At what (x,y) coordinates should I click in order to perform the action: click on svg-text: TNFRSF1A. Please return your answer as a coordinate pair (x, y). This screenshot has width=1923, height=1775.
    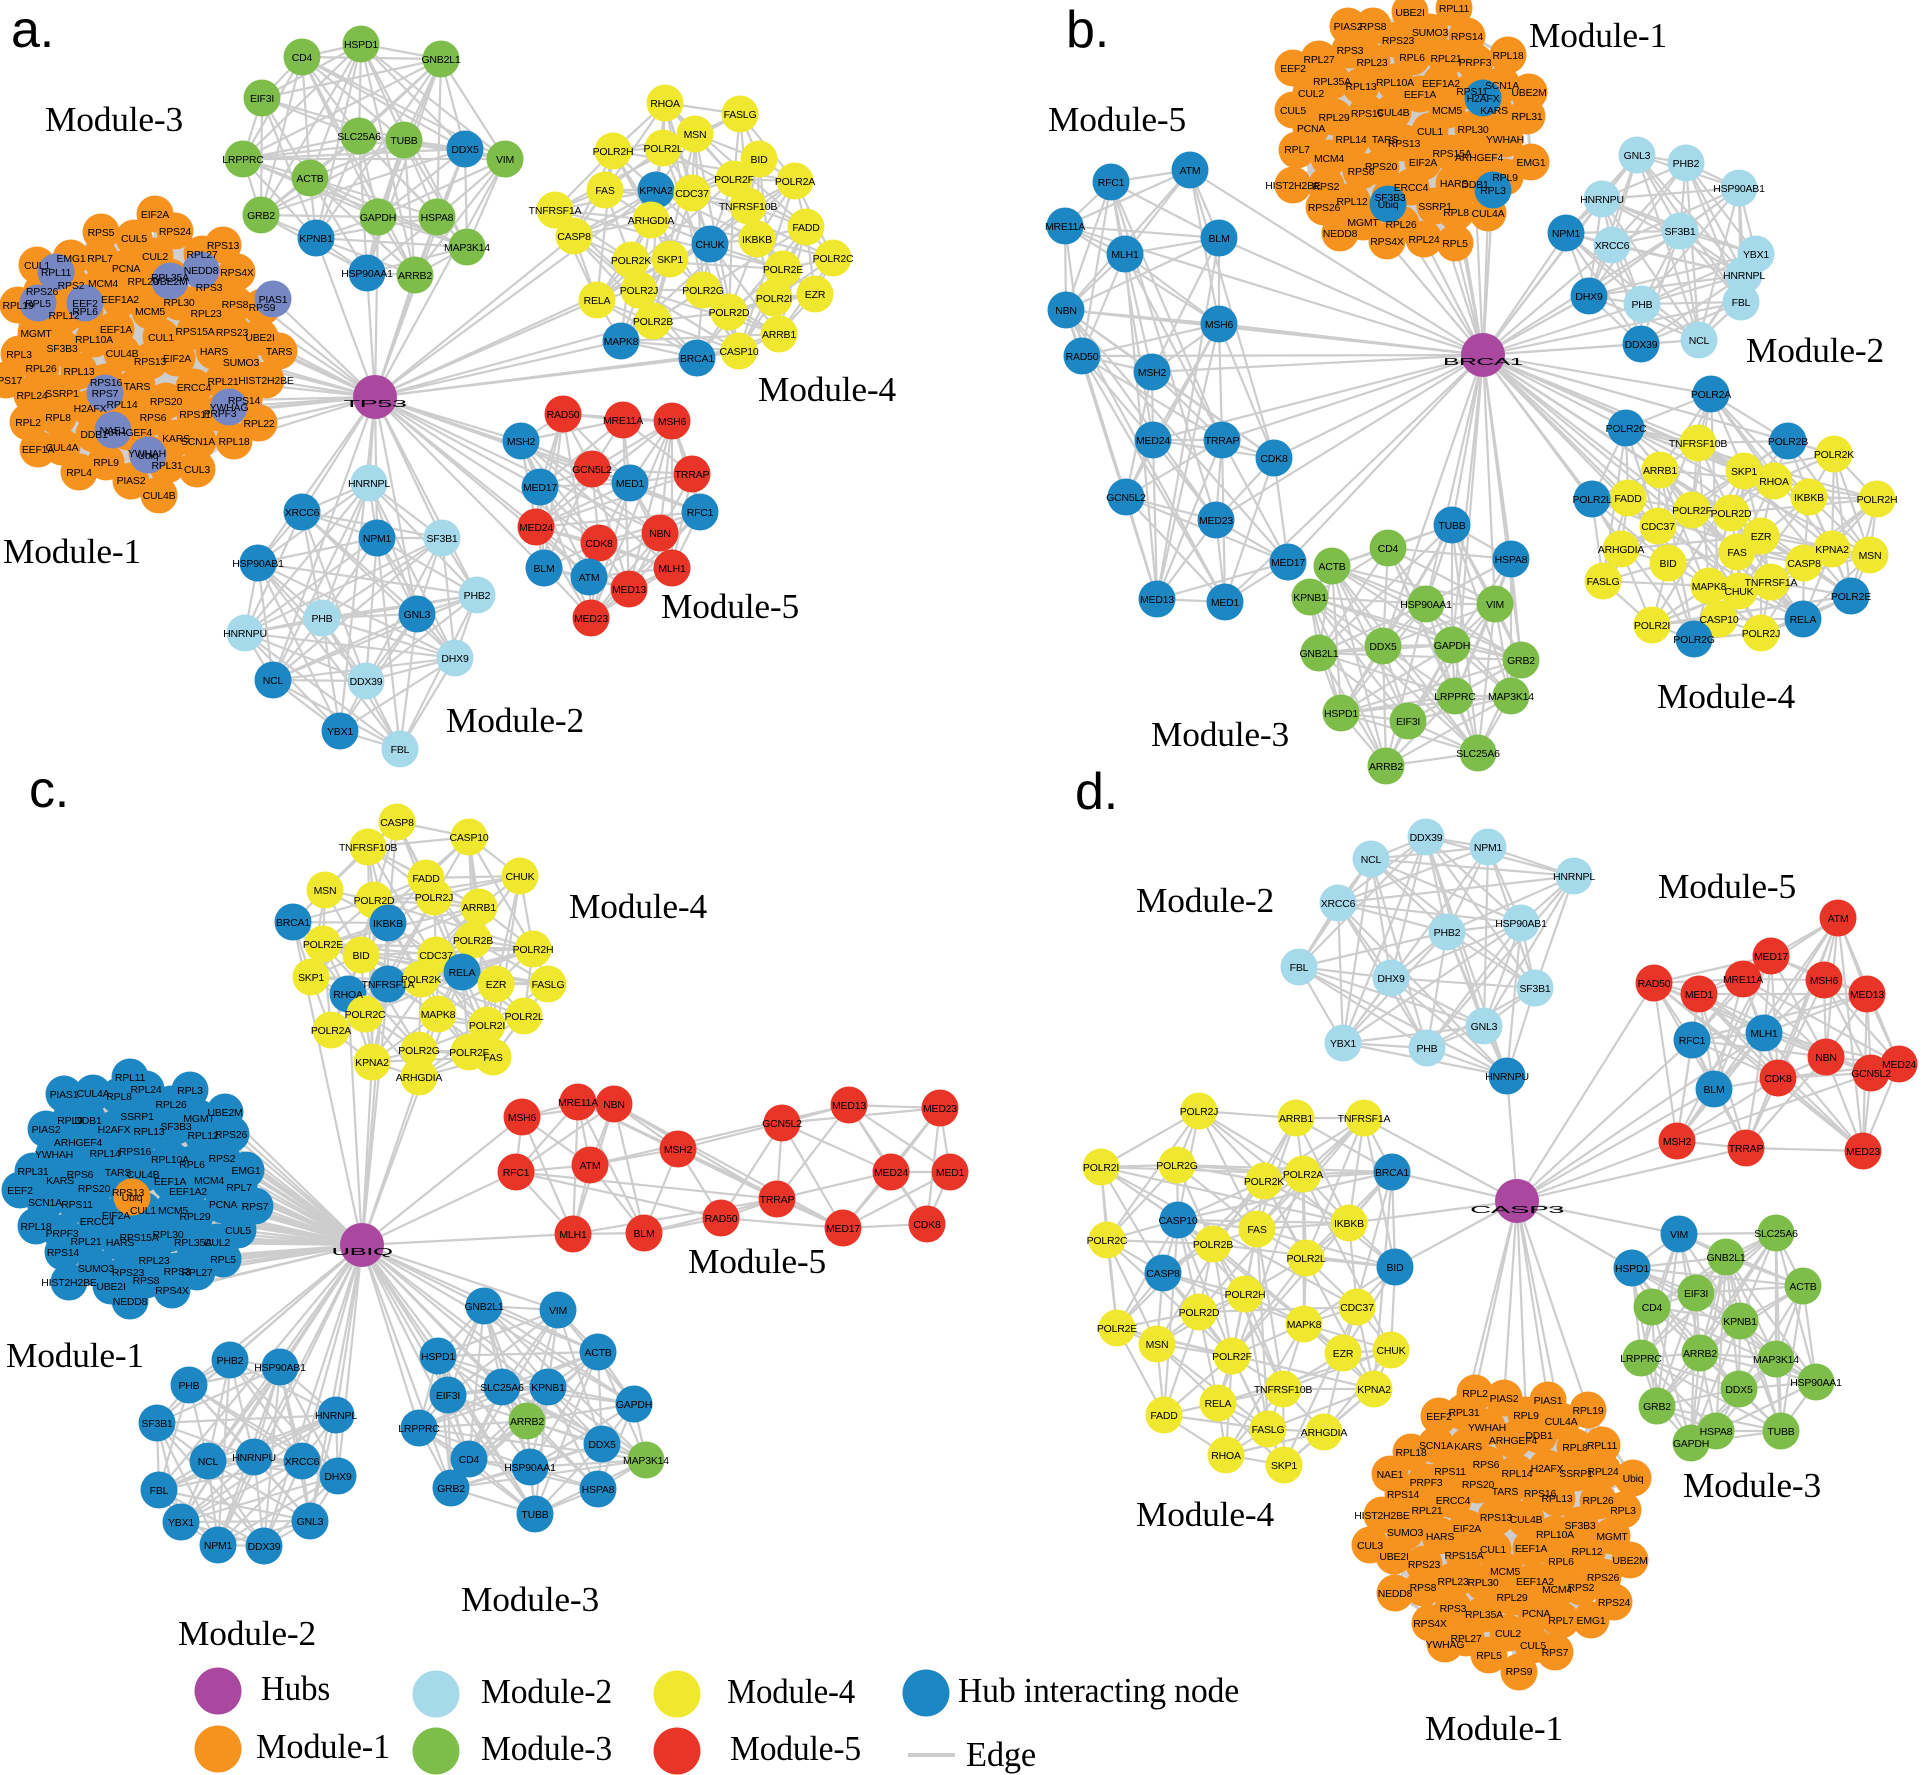
    Looking at the image, I should click on (1771, 583).